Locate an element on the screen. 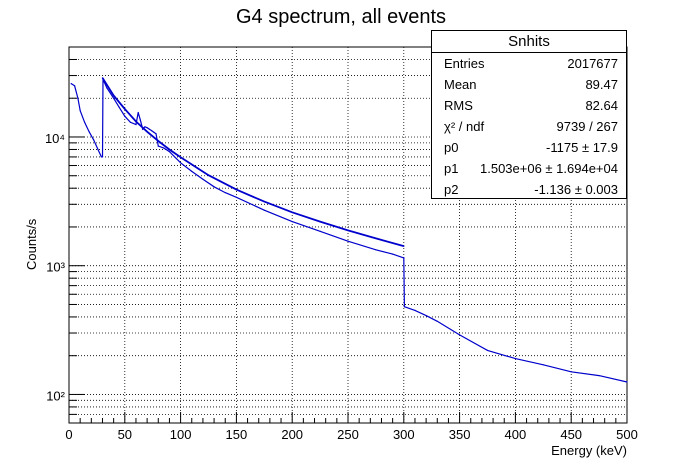  stats-box-title: Snhits is located at coordinates (529, 42).